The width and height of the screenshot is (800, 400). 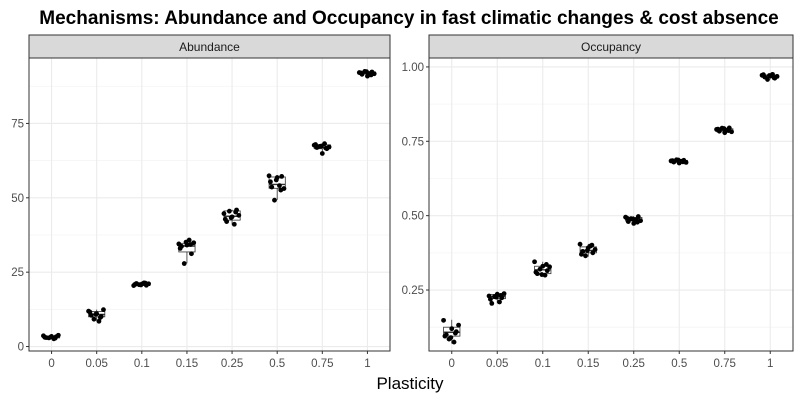 What do you see at coordinates (17, 124) in the screenshot?
I see `y-tick-label: 75` at bounding box center [17, 124].